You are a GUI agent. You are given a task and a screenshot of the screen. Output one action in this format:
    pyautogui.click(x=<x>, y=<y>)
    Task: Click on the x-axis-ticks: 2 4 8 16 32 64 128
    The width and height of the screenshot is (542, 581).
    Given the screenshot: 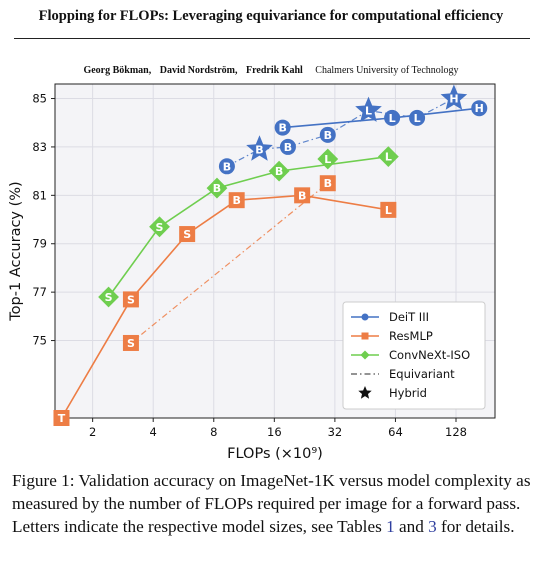 What is the action you would take?
    pyautogui.click(x=278, y=428)
    